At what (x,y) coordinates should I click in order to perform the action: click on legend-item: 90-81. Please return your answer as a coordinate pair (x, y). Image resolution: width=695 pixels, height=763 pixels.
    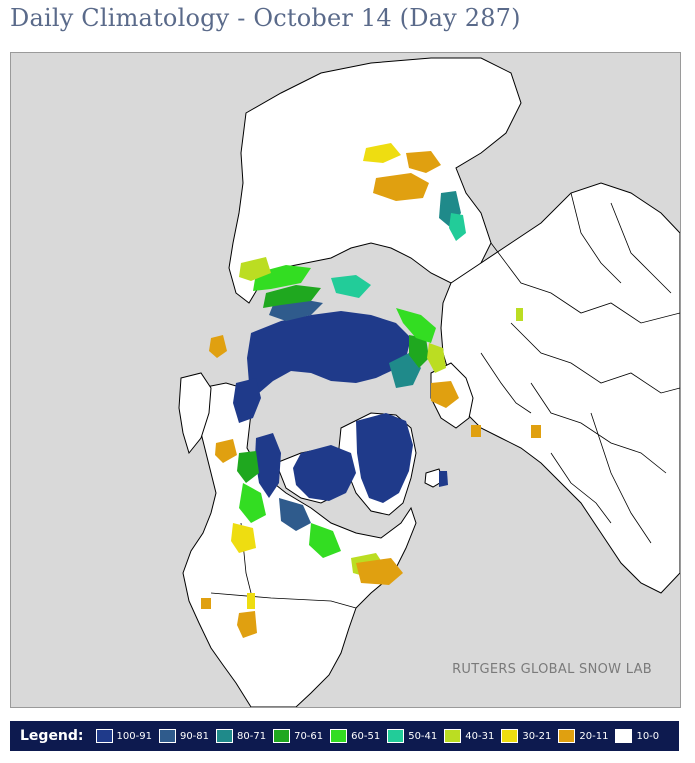
    Looking at the image, I should click on (184, 736).